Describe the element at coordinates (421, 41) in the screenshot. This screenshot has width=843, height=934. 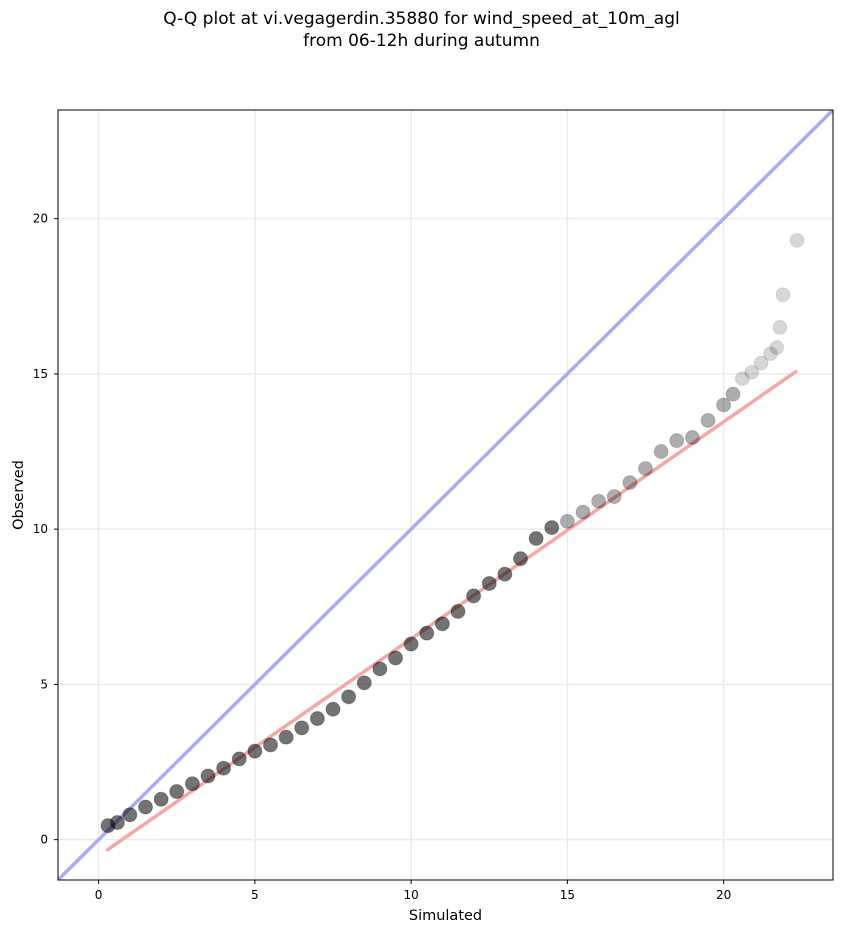
I see `chart-title-line-2: from 06-12h during autumn` at that location.